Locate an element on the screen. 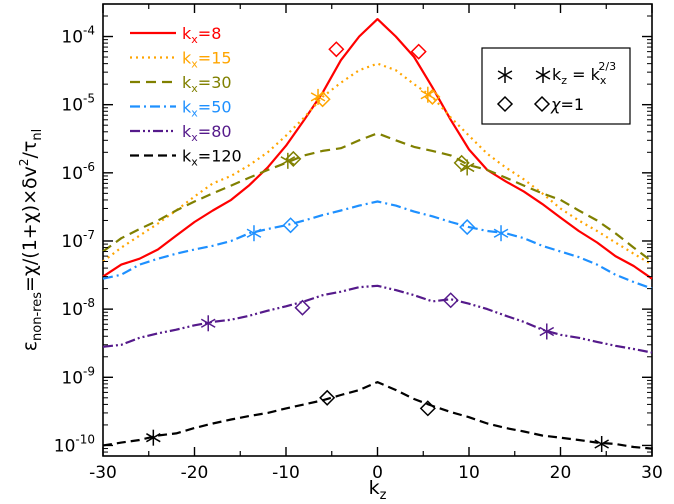  legend-star-icon-a is located at coordinates (505, 75).